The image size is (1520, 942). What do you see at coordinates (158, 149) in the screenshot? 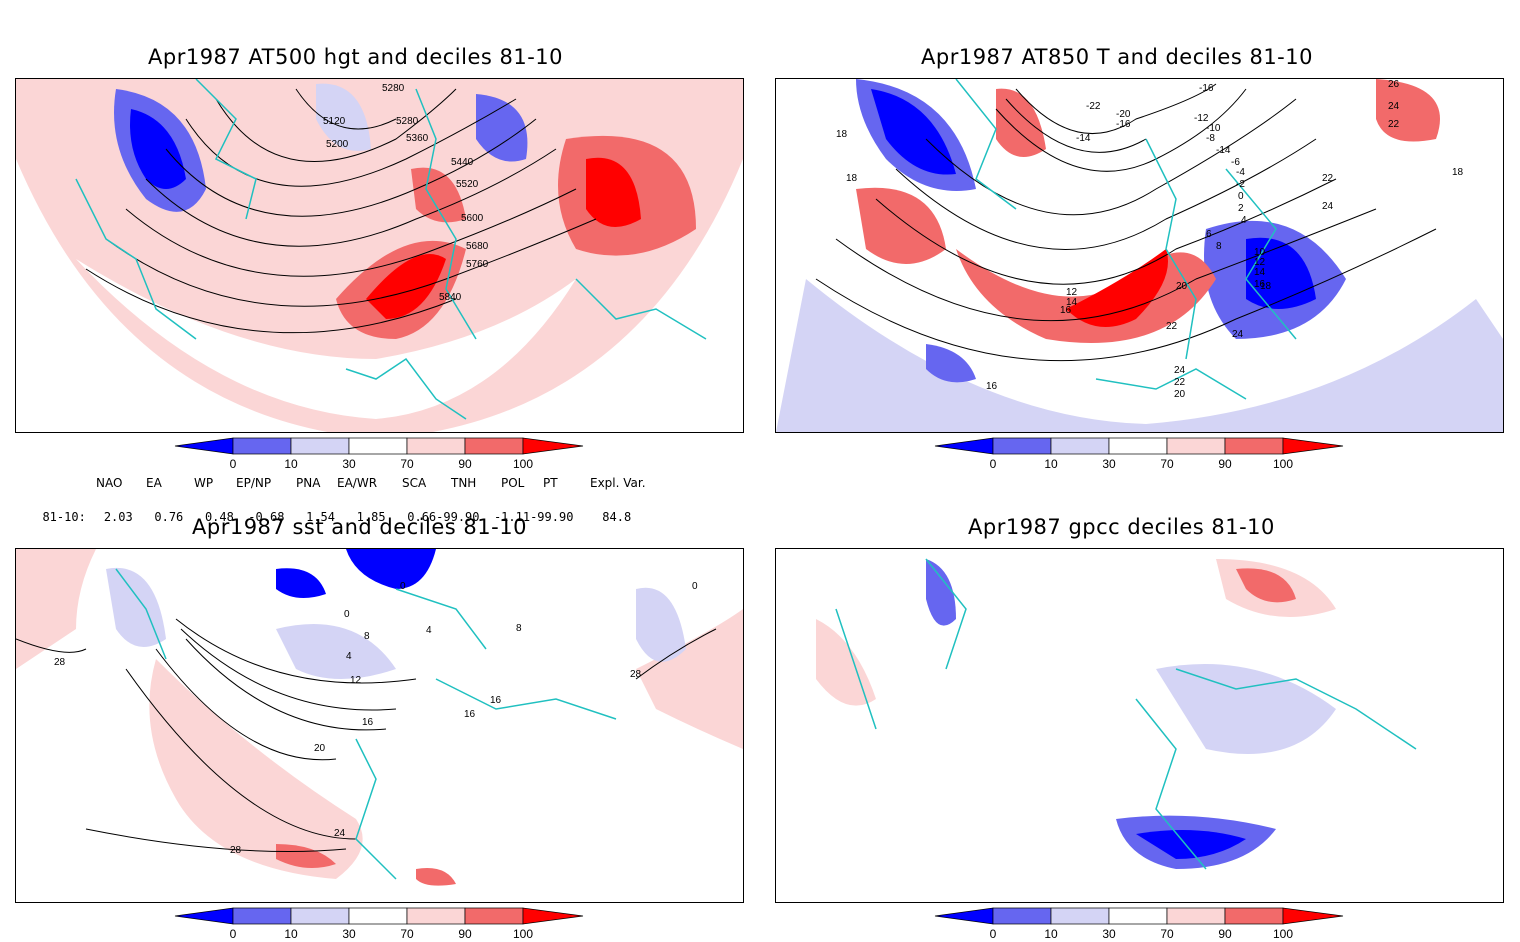
I see `low-anomaly-core` at bounding box center [158, 149].